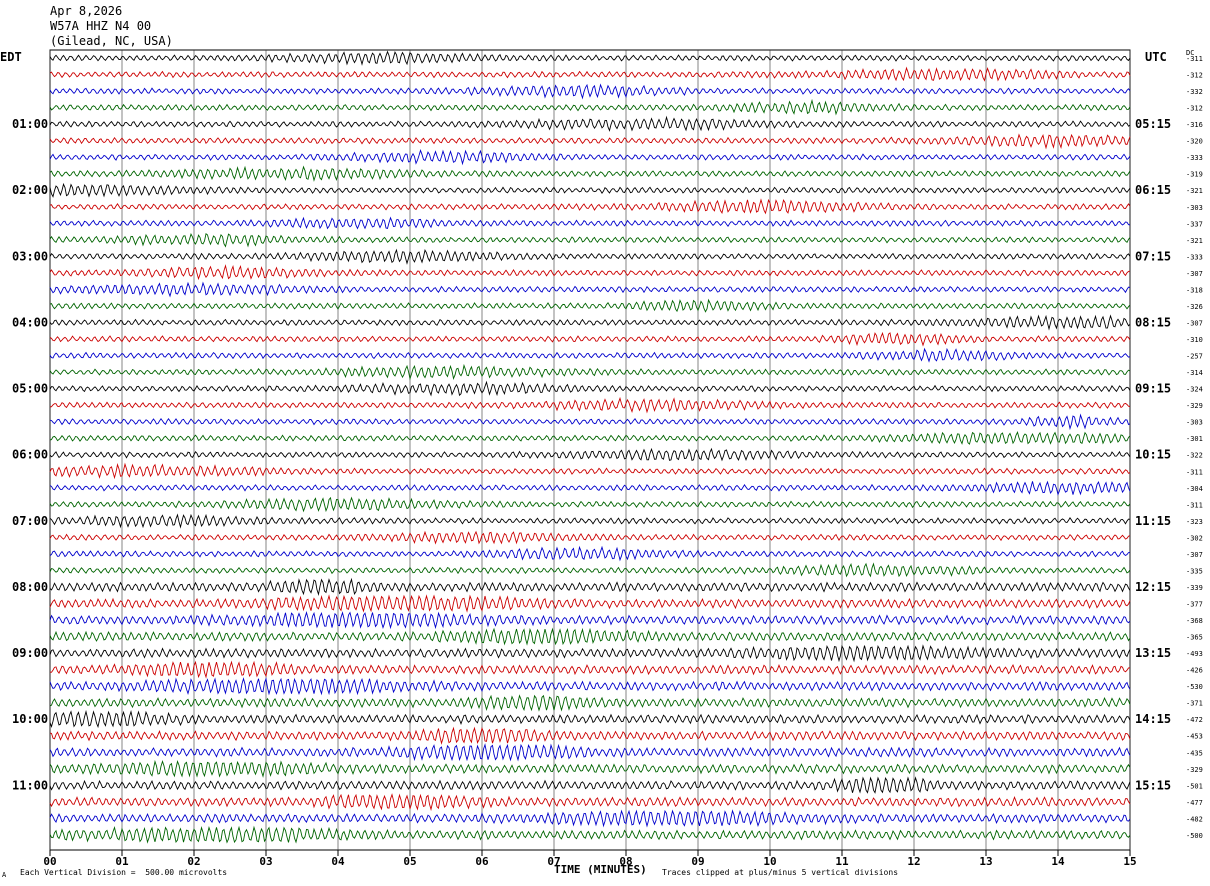 The height and width of the screenshot is (886, 1210). I want to click on left-hour-label: 05:00, so click(30, 389).